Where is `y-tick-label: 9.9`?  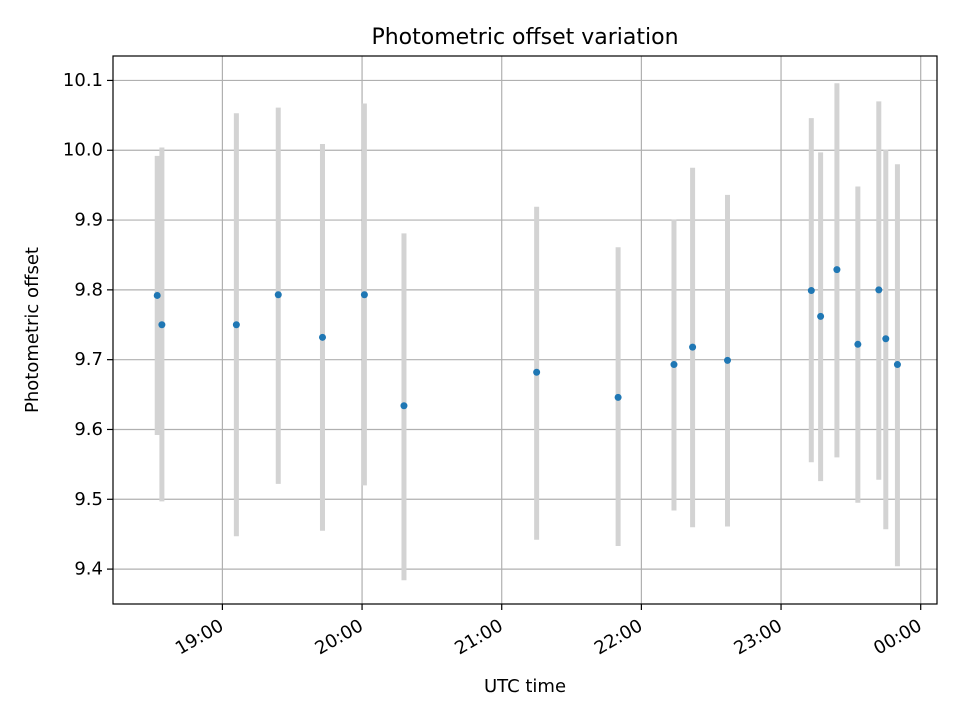
y-tick-label: 9.9 is located at coordinates (88, 220).